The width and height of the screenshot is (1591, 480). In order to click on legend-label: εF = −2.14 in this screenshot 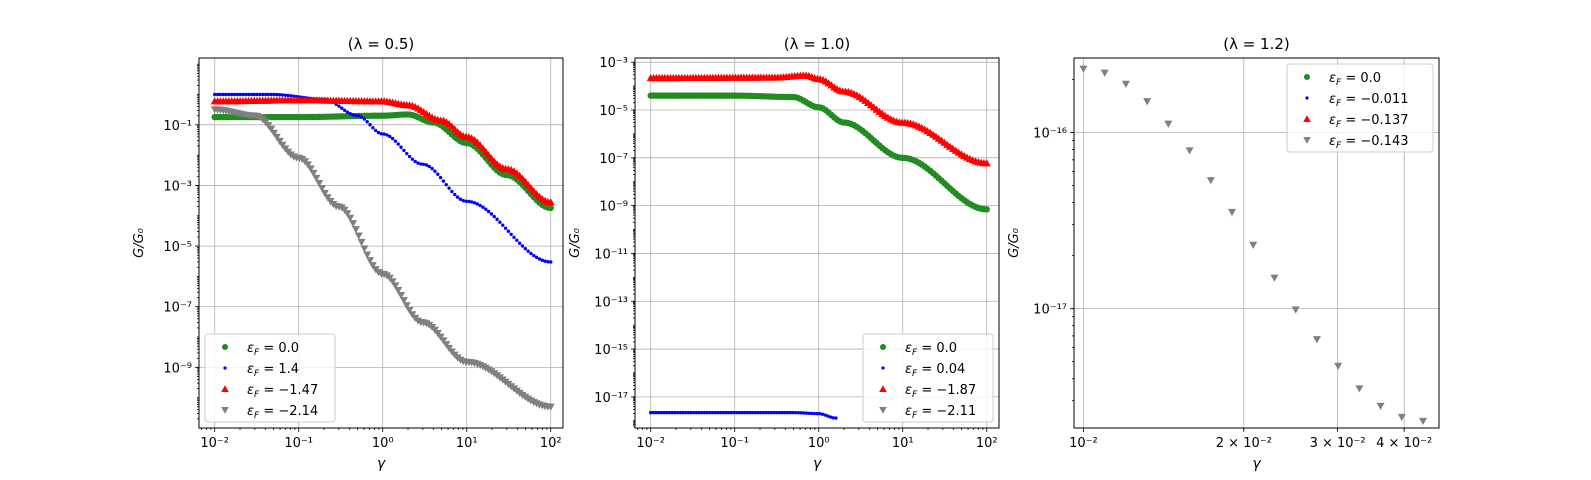, I will do `click(282, 412)`.